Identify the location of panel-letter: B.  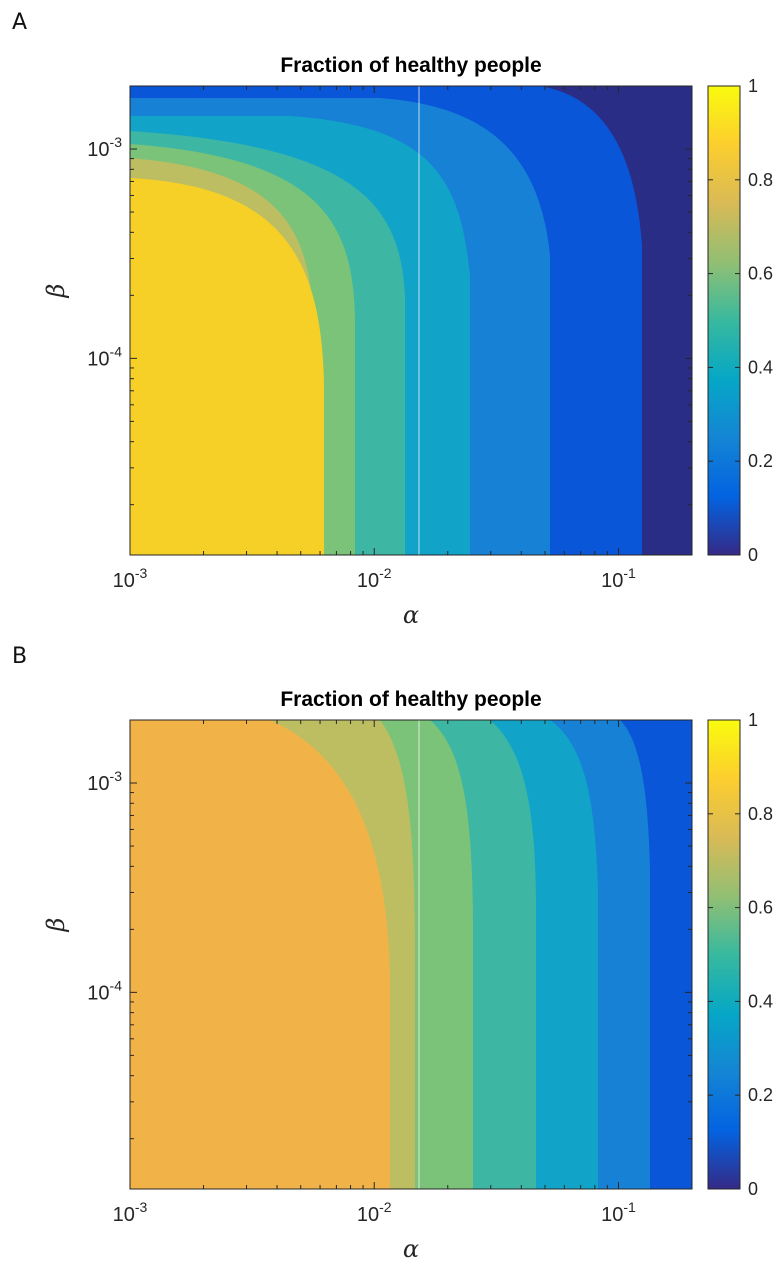
(20, 656).